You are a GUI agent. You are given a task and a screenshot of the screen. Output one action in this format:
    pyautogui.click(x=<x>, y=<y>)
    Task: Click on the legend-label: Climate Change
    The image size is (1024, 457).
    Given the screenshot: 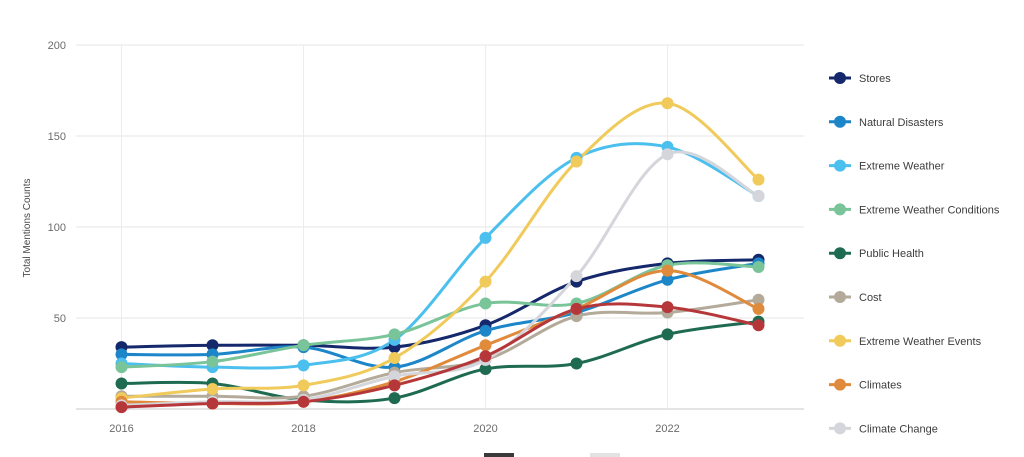 What is the action you would take?
    pyautogui.click(x=898, y=429)
    